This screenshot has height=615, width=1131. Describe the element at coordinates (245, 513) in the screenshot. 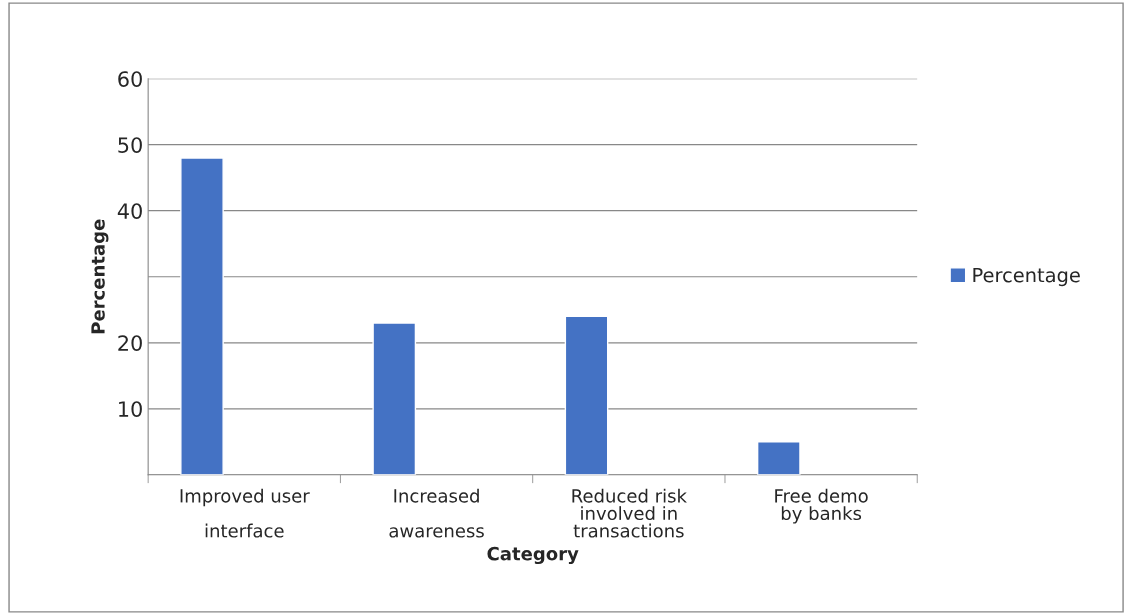

I see `x-tick-label: Improved user interface` at that location.